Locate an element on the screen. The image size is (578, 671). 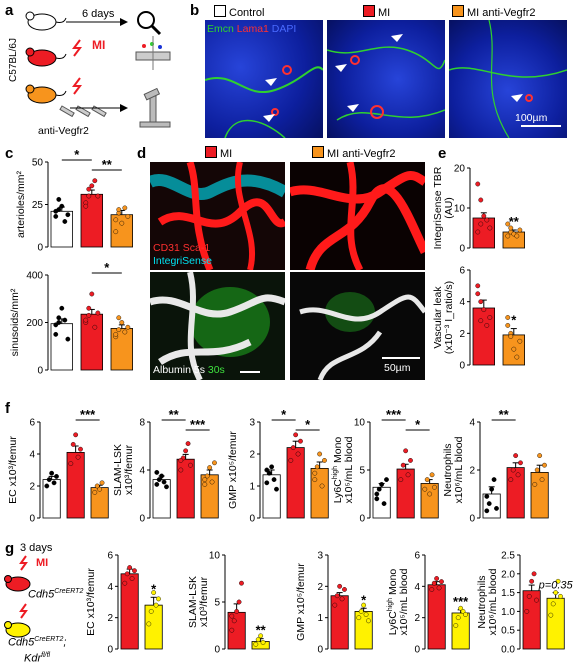
y-axis-label: SLAM-LSKx10³/femur is located at coordinates (198, 602).